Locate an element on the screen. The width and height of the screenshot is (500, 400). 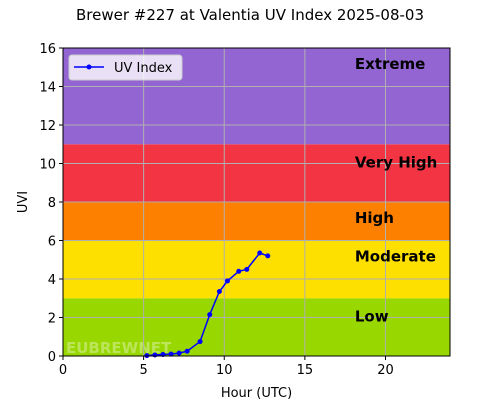
y-tick-label: 14 is located at coordinates (47, 88).